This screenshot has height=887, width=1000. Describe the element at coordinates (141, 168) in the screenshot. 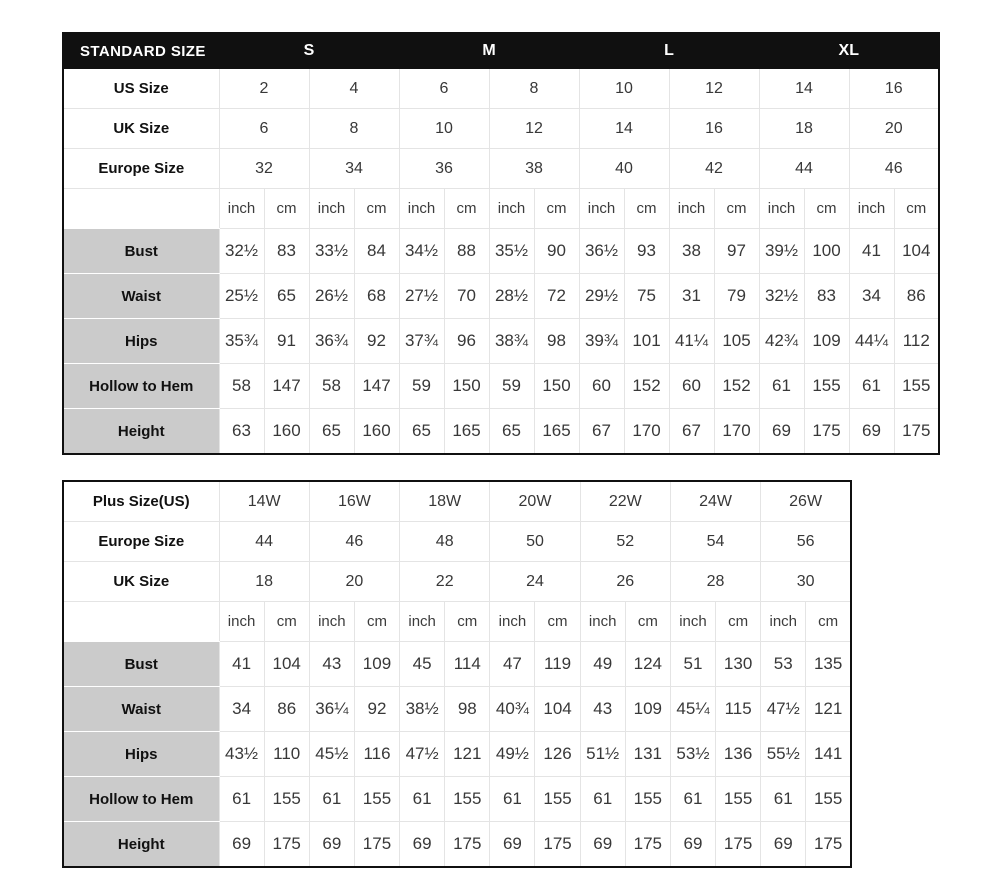

I see `size-row-label: Europe Size` at that location.